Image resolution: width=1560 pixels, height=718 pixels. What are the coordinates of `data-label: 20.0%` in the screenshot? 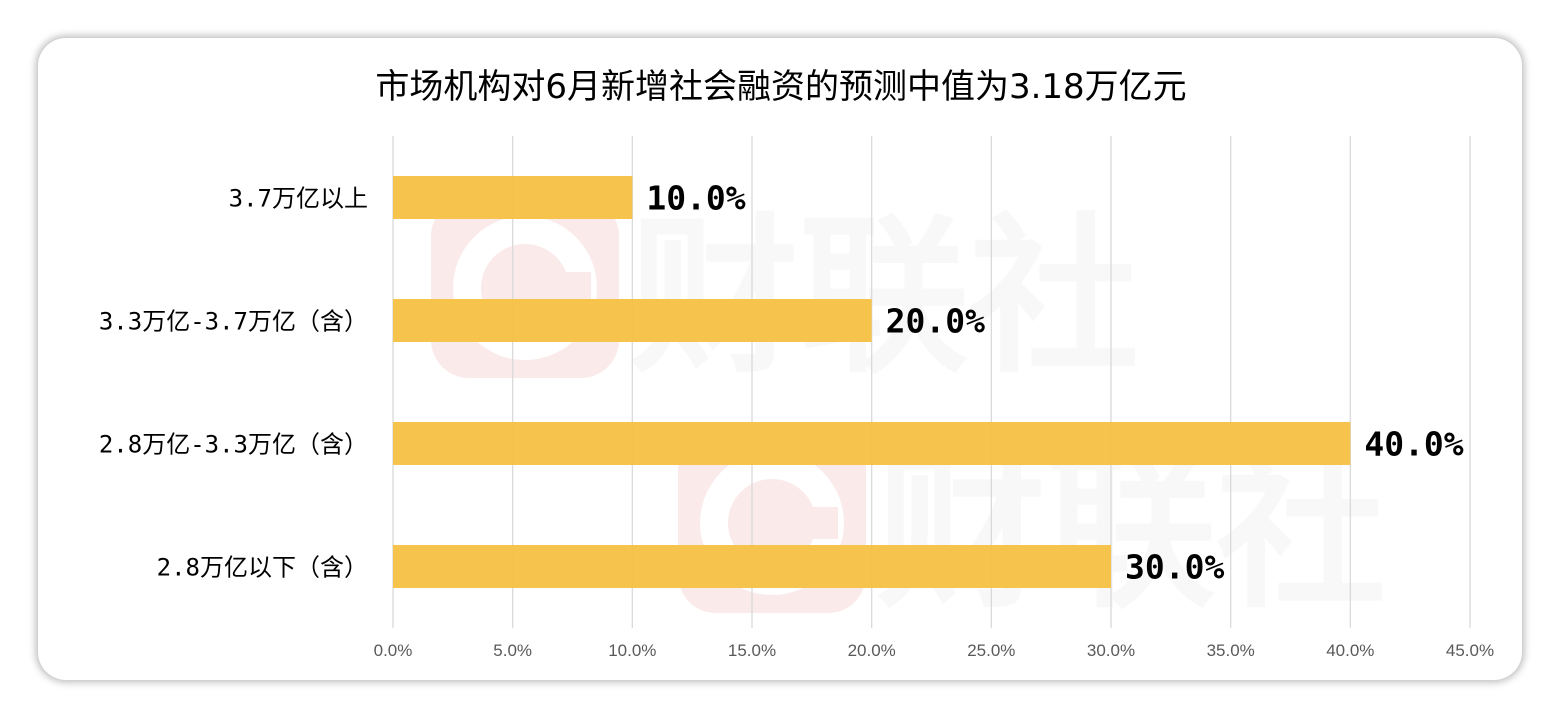 It's located at (935, 321).